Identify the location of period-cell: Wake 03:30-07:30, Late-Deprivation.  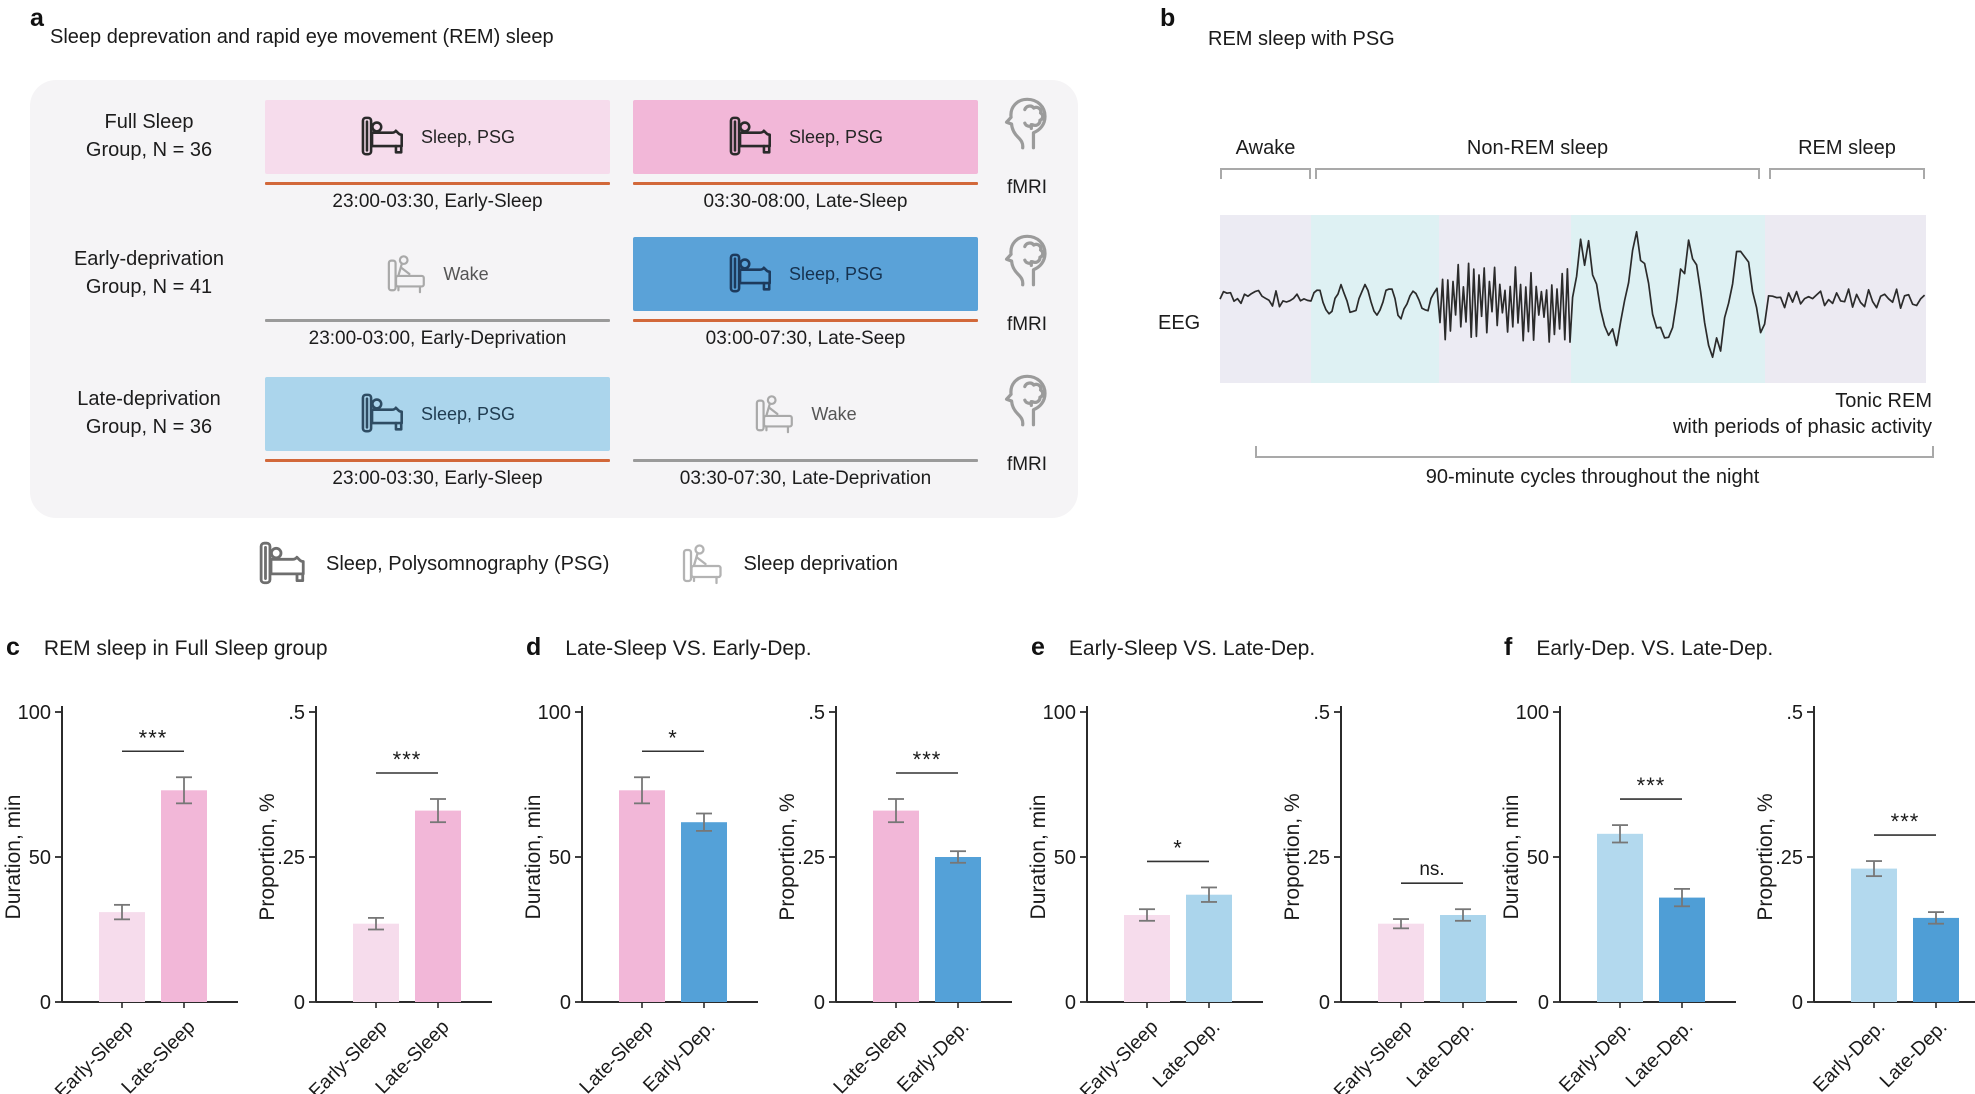
(805, 433).